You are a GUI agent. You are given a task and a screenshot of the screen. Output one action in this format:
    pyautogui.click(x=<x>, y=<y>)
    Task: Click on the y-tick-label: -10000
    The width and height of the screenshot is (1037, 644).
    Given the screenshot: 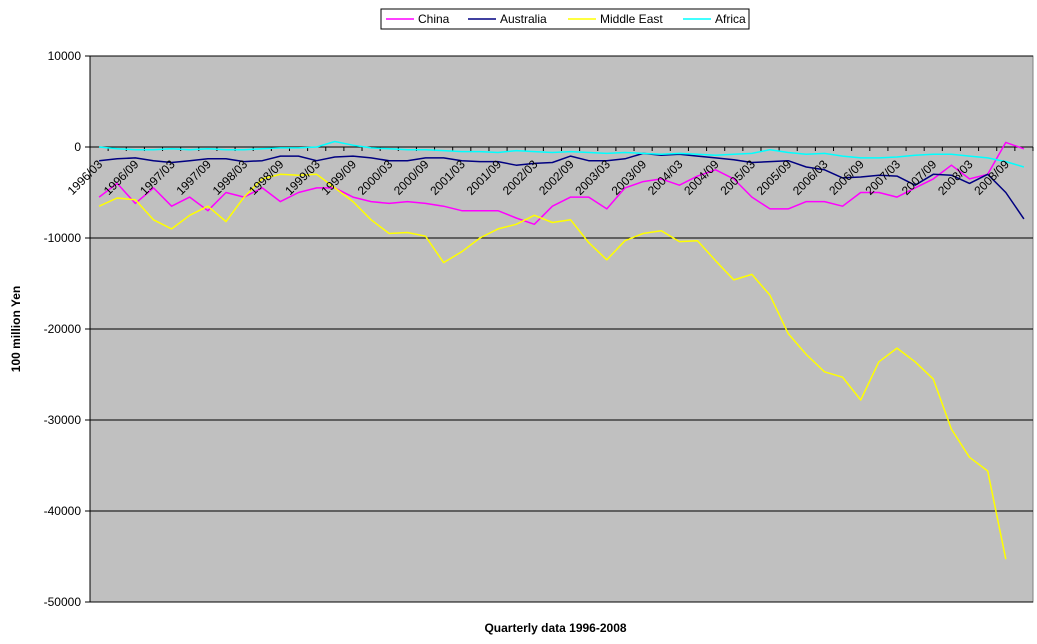 What is the action you would take?
    pyautogui.click(x=63, y=238)
    